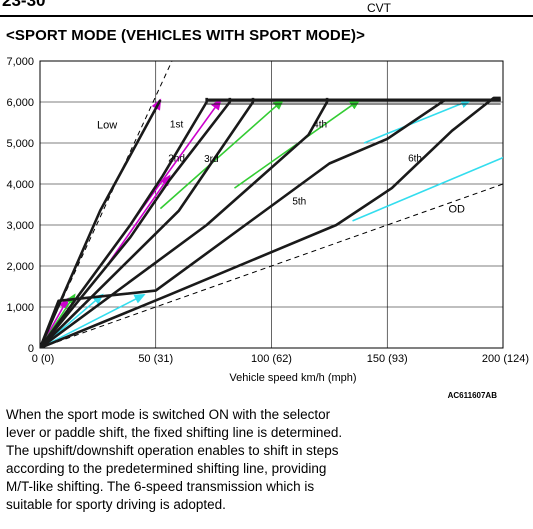 The height and width of the screenshot is (529, 533). I want to click on figure-code: AC611607AB, so click(473, 395).